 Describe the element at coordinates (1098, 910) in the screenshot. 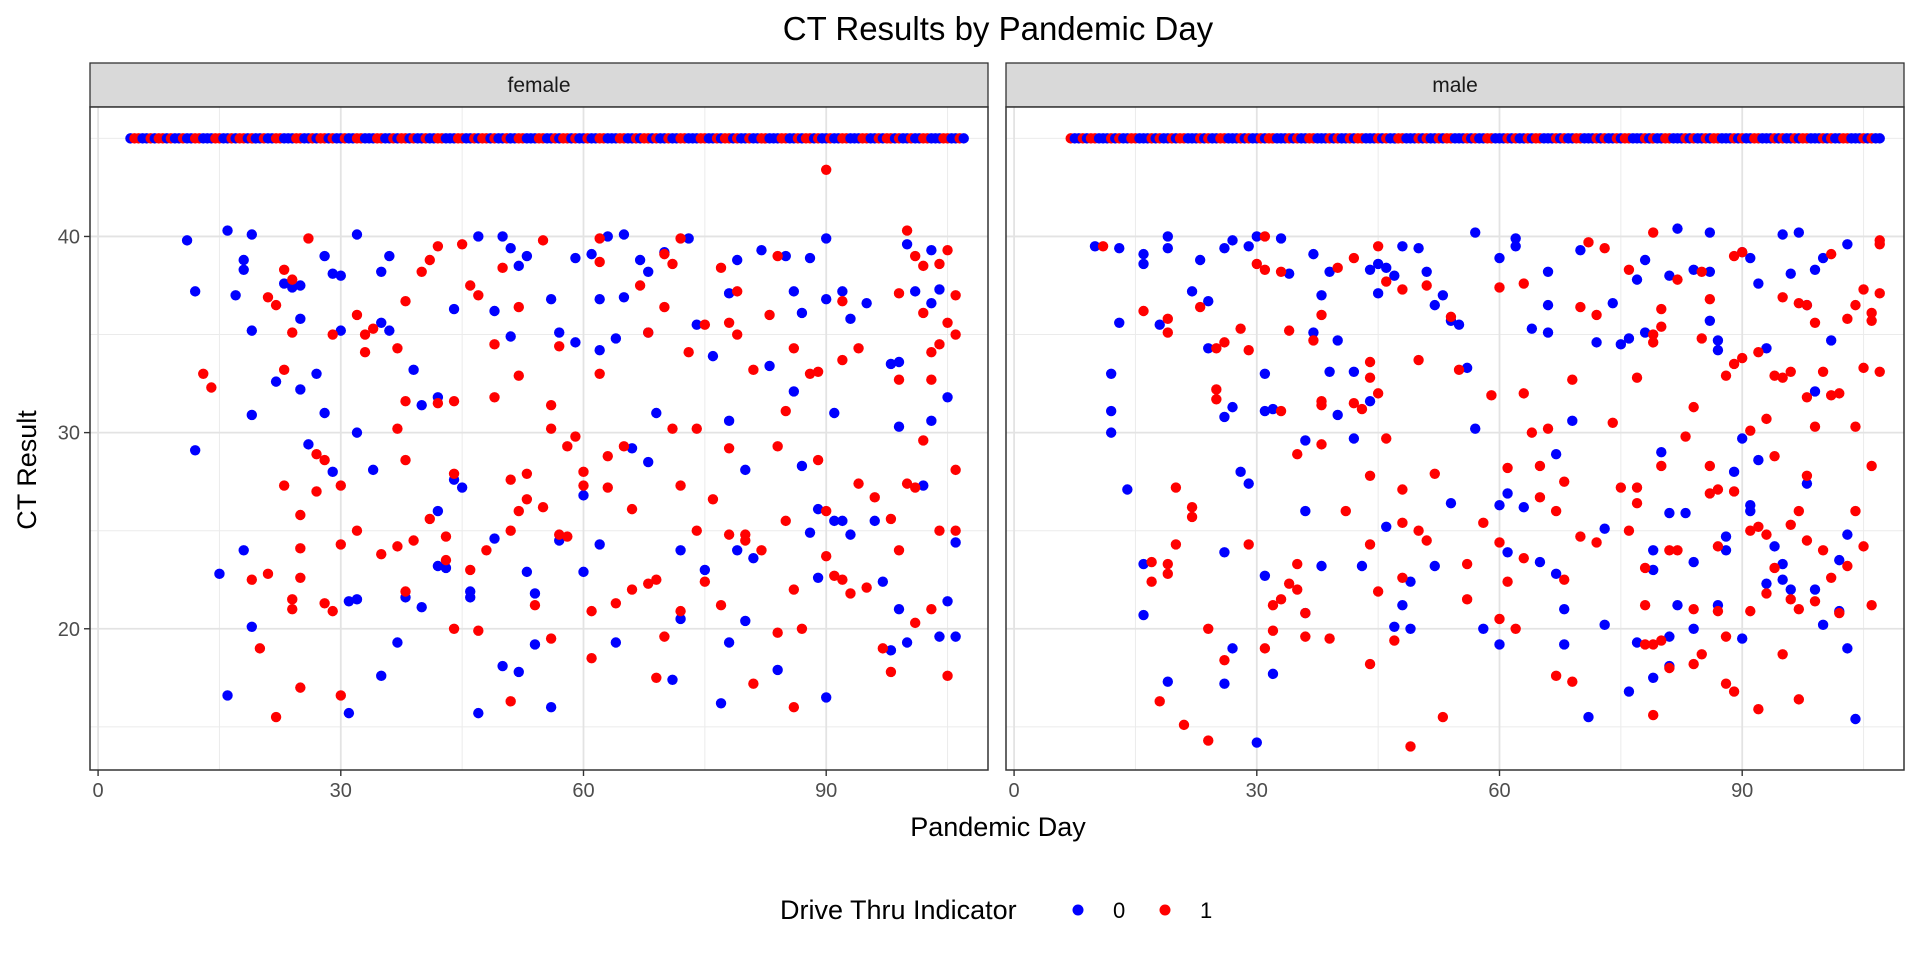

I see `legend-entry-0: 0` at that location.